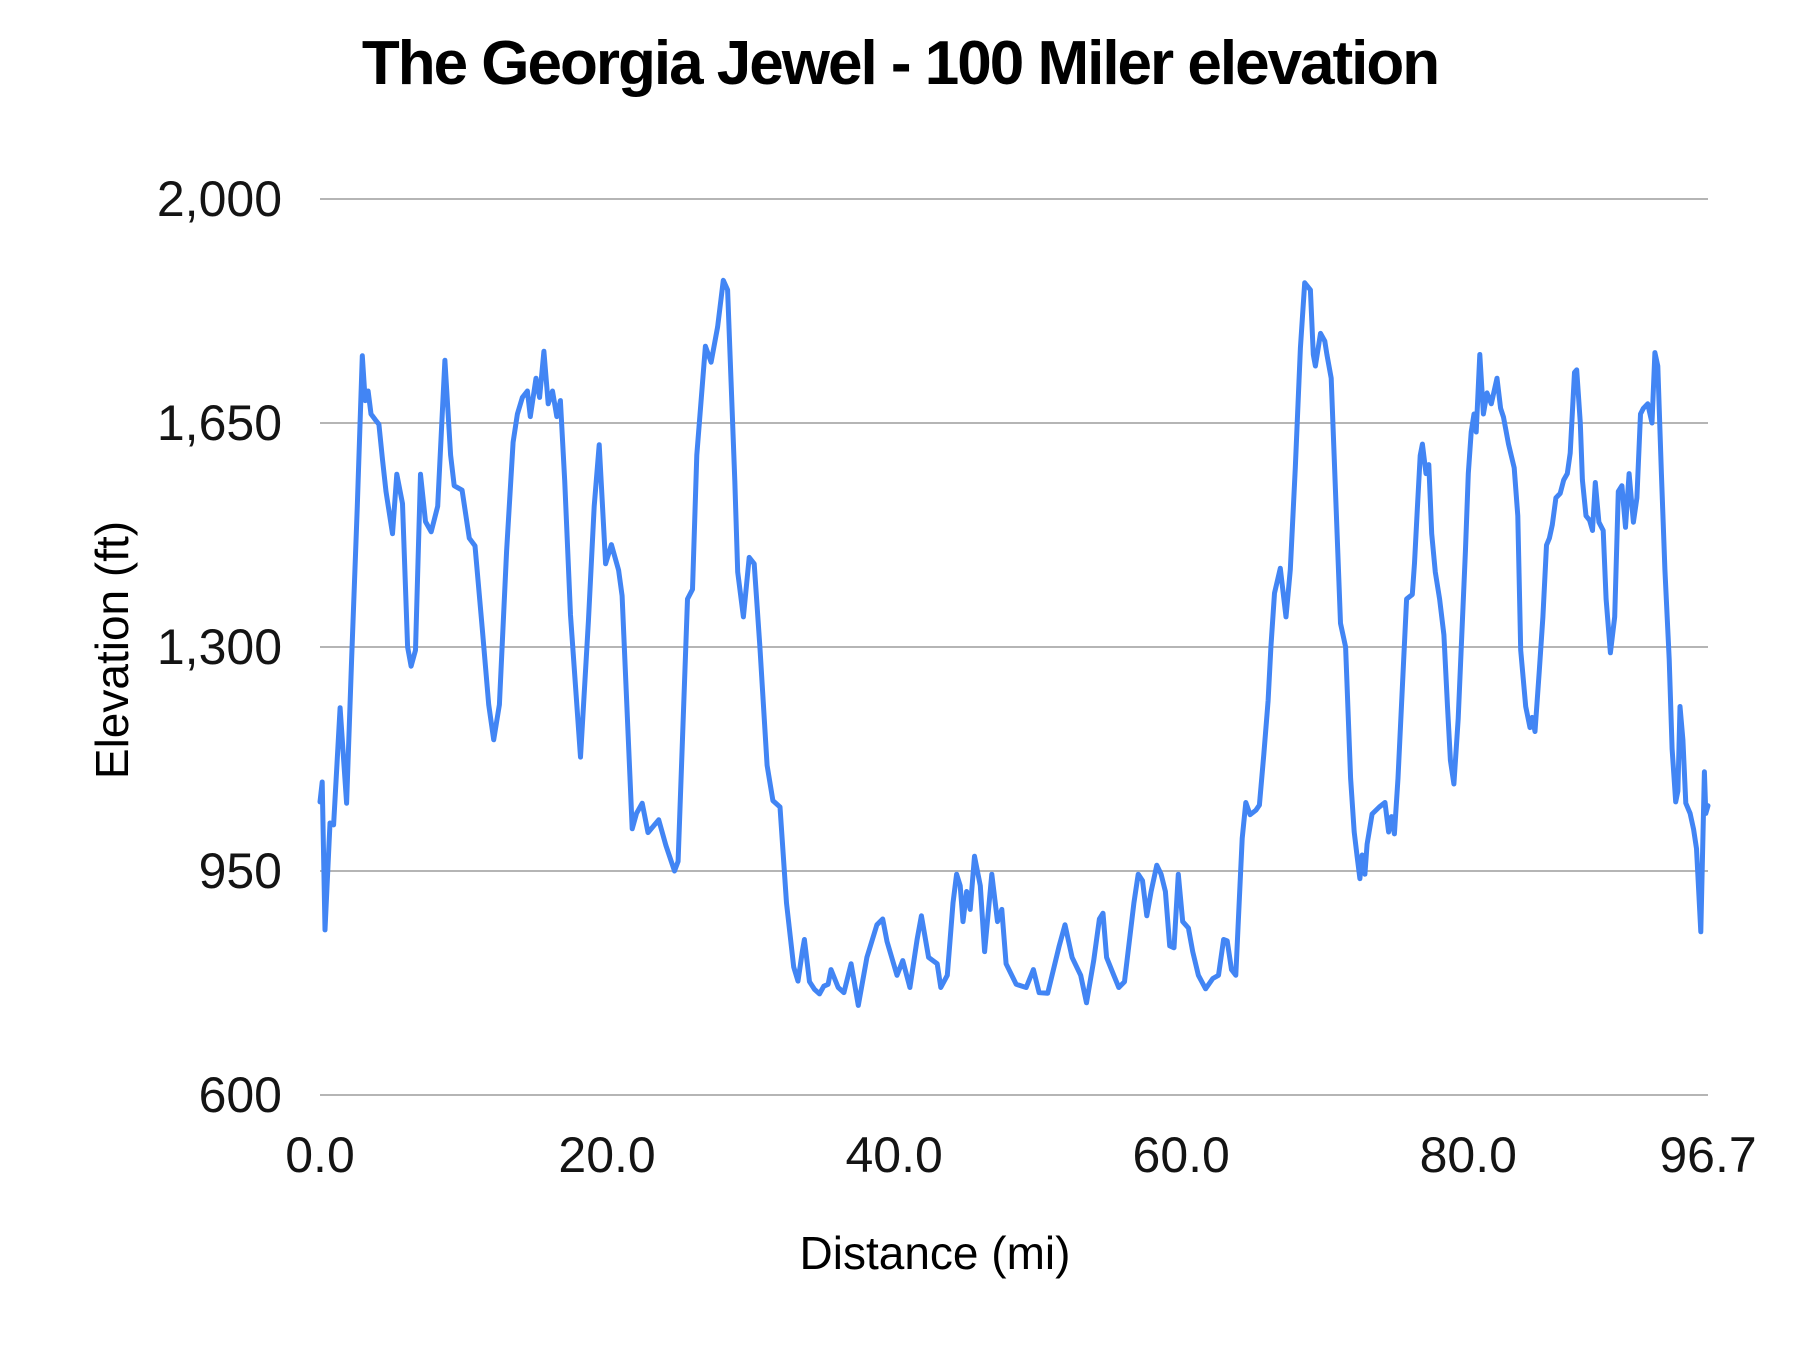 The image size is (1800, 1350). Describe the element at coordinates (240, 1095) in the screenshot. I see `y-tick-label: 600` at that location.